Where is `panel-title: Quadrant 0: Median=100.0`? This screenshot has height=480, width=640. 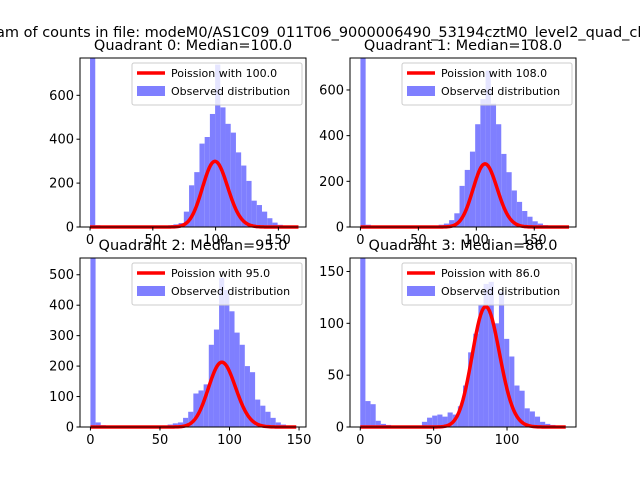
panel-title: Quadrant 0: Median=100.0 is located at coordinates (193, 46).